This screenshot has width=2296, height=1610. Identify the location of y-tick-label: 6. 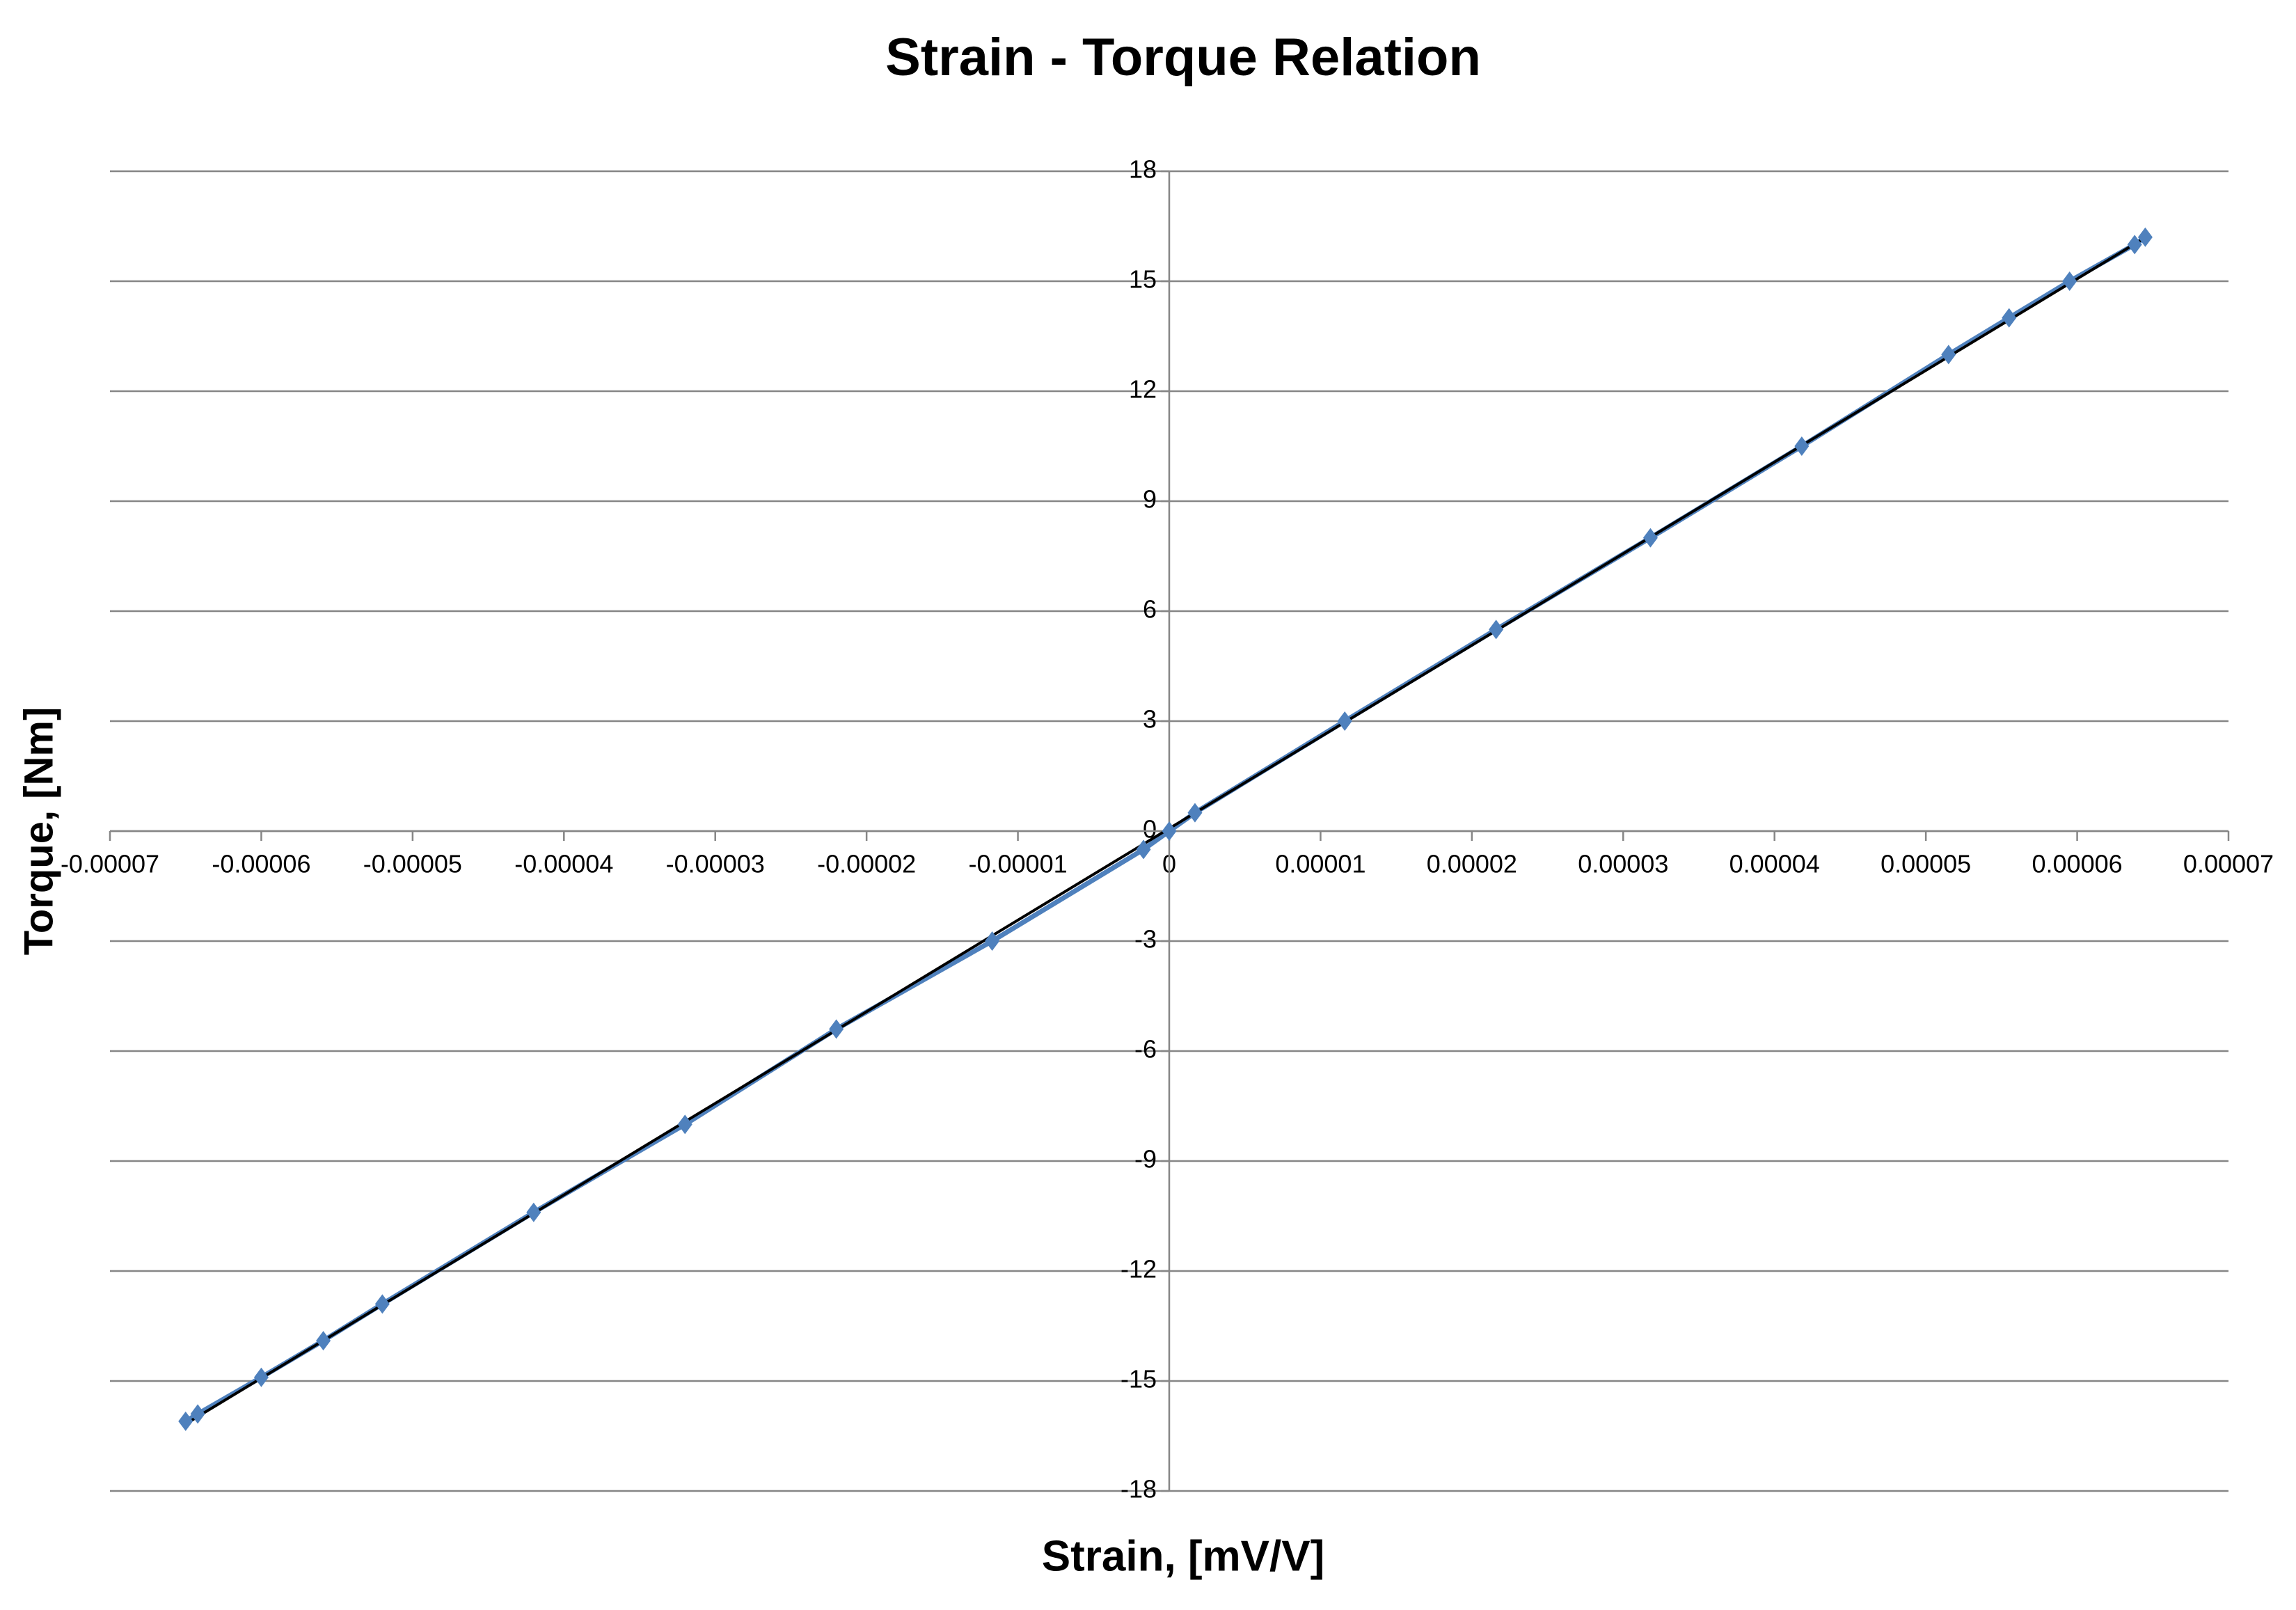
(1150, 609).